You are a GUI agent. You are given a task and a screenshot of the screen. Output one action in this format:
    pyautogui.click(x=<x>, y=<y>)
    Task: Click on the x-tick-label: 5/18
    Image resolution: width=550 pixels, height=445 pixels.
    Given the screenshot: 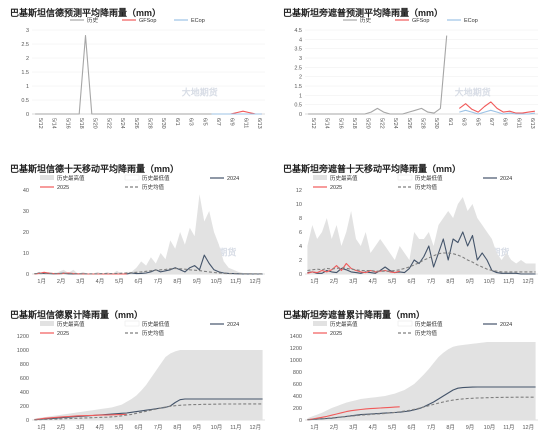 What is the action you would take?
    pyautogui.click(x=81, y=123)
    